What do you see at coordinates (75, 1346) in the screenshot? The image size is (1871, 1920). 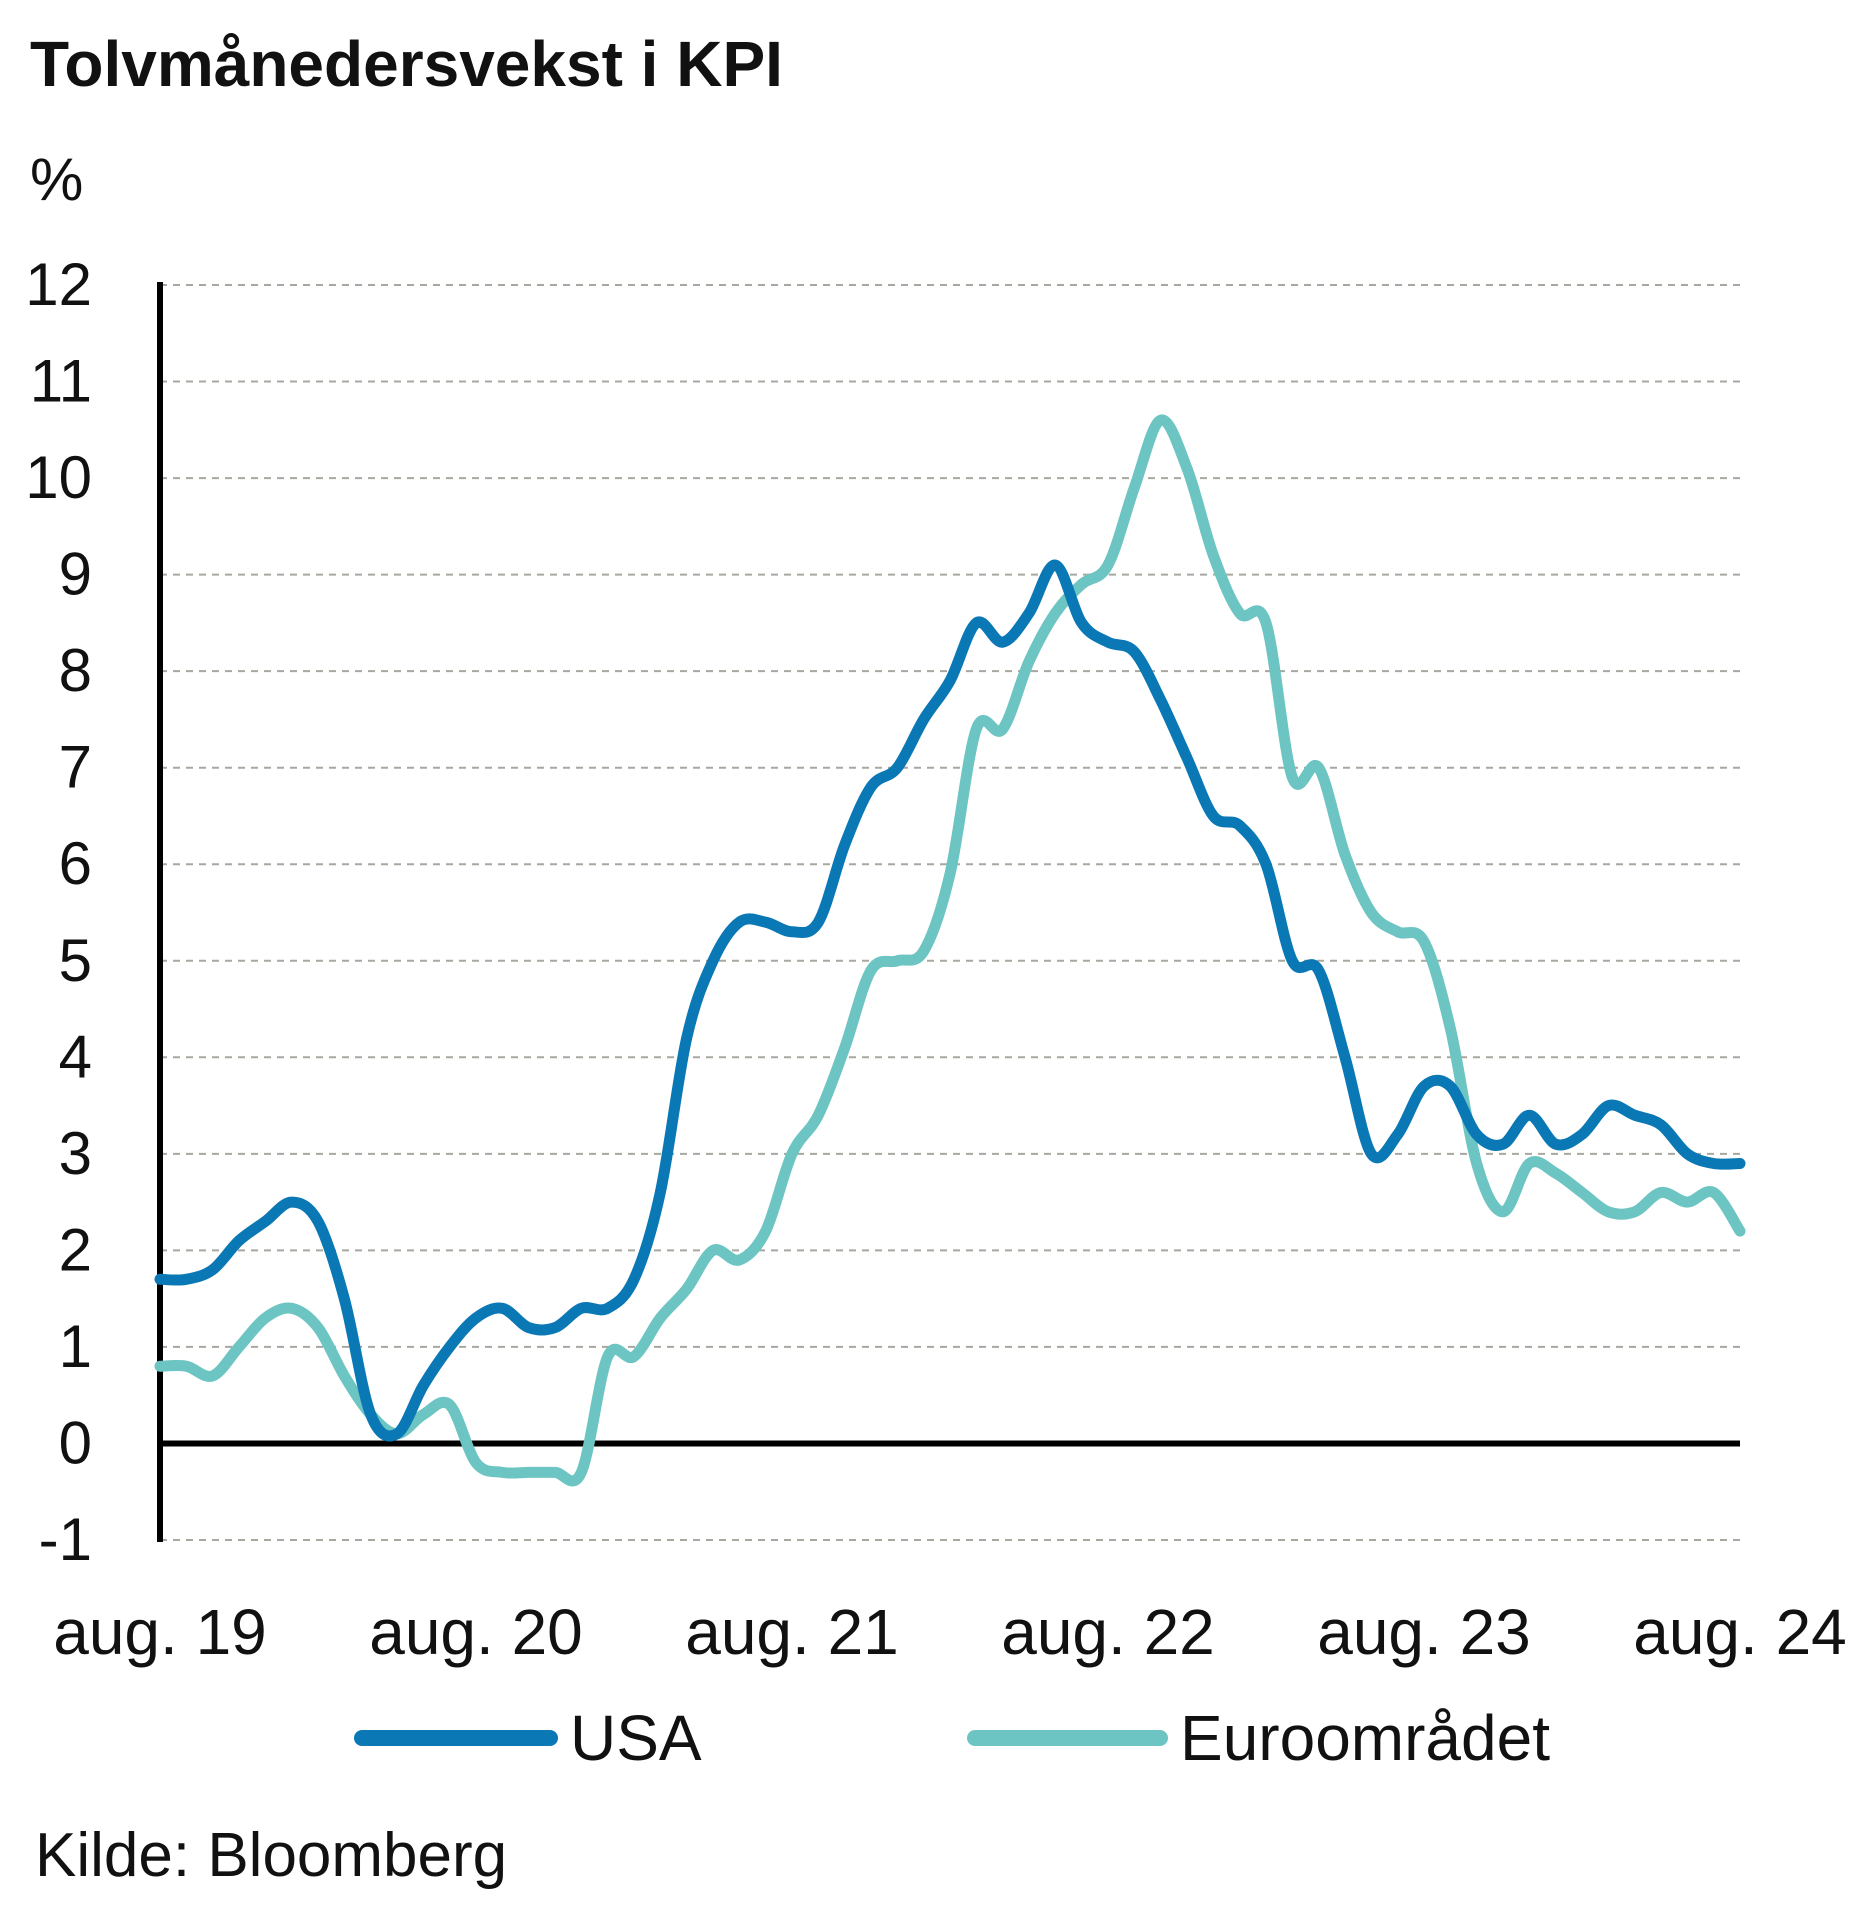 I see `y-tick-label: 1` at bounding box center [75, 1346].